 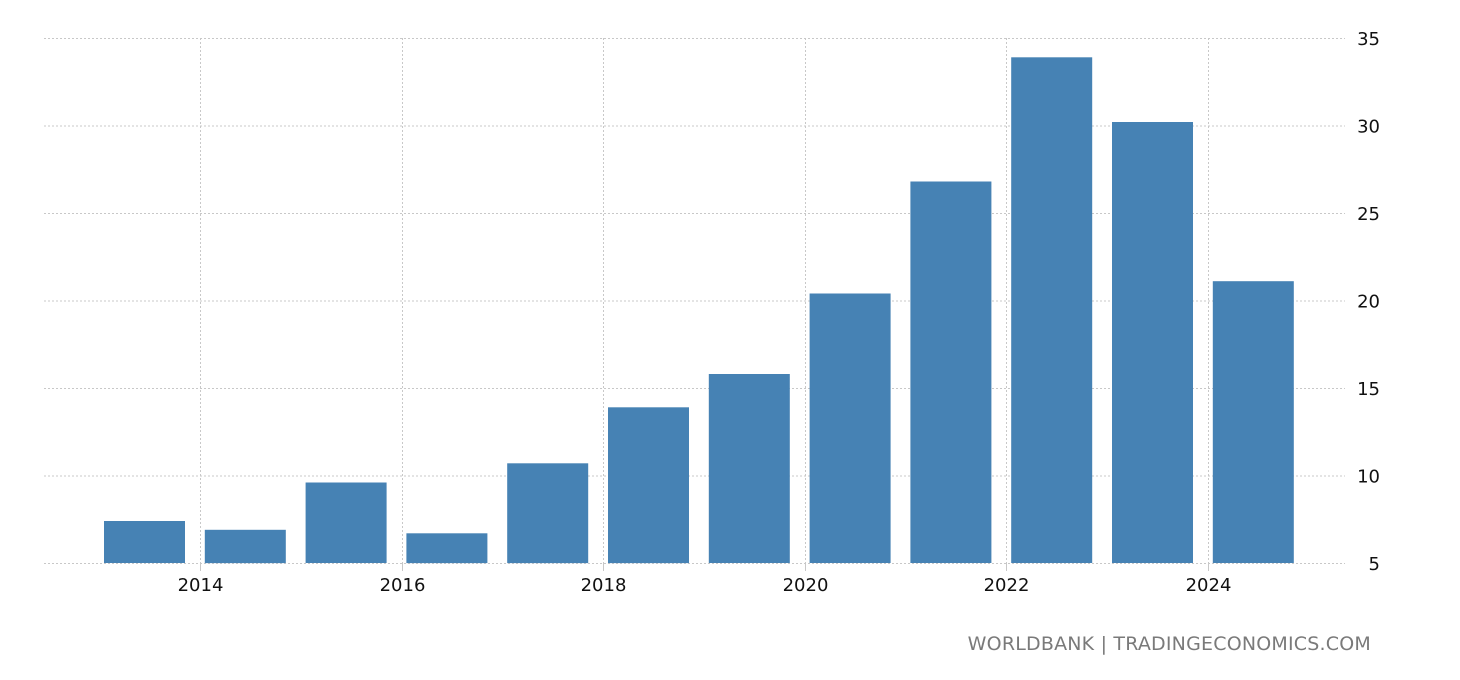 I want to click on x-tick-label: 2022, so click(x=1007, y=585).